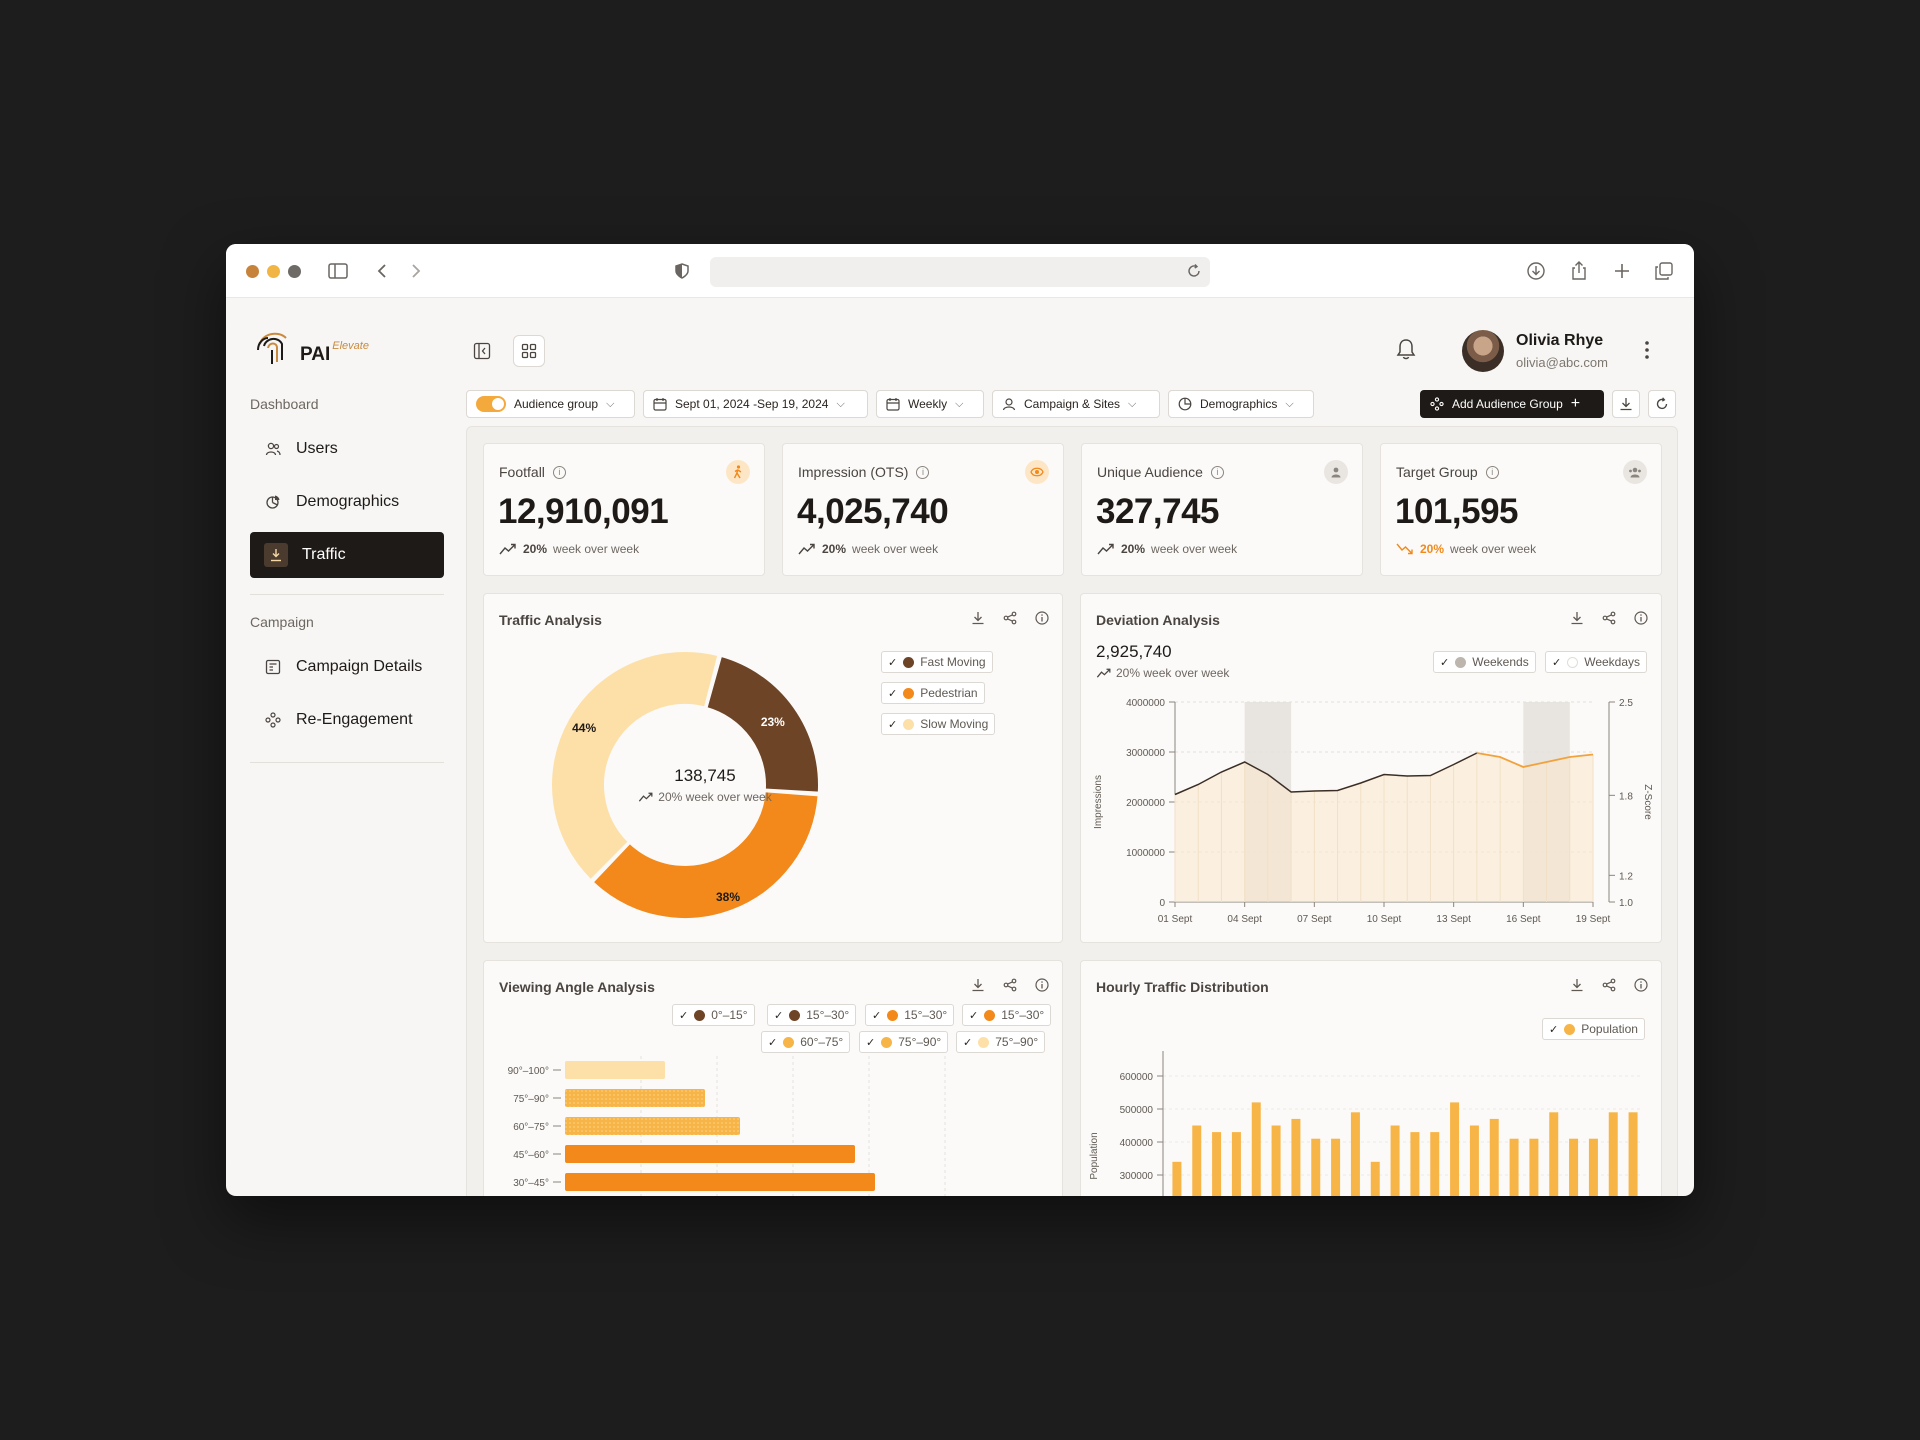 This screenshot has height=1440, width=1920. What do you see at coordinates (1626, 404) in the screenshot?
I see `download-button` at bounding box center [1626, 404].